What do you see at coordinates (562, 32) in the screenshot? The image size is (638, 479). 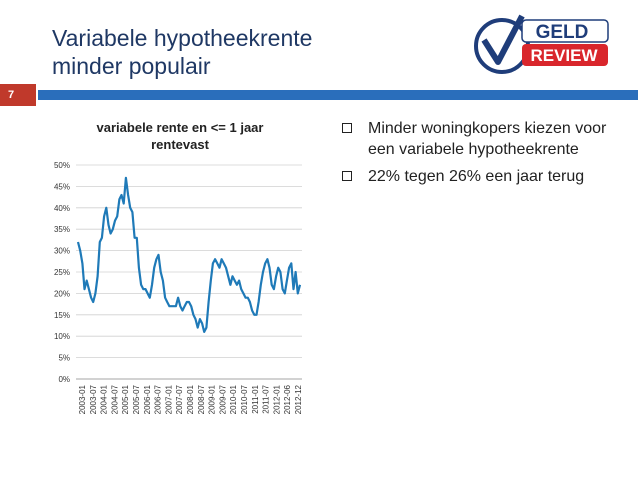 I see `logo-word1: GELD` at bounding box center [562, 32].